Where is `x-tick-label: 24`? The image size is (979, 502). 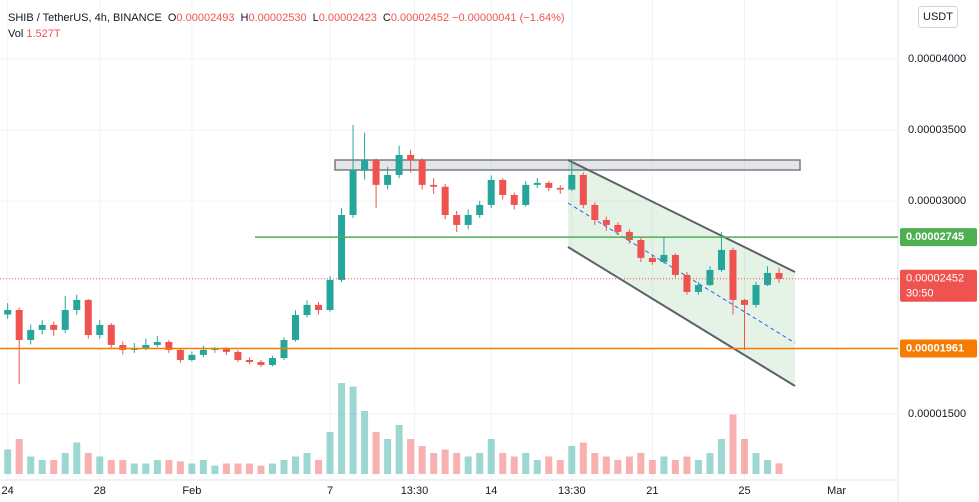 x-tick-label: 24 is located at coordinates (8, 491).